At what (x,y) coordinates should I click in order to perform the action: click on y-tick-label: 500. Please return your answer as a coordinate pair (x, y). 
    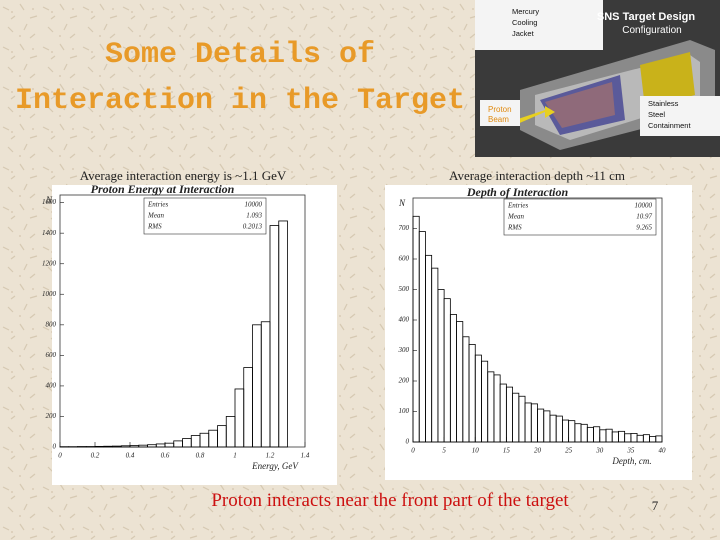
    Looking at the image, I should click on (404, 289).